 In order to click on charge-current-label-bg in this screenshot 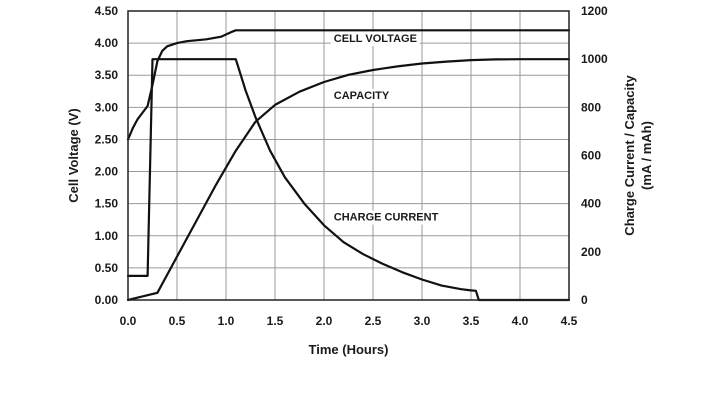, I will do `click(386, 217)`.